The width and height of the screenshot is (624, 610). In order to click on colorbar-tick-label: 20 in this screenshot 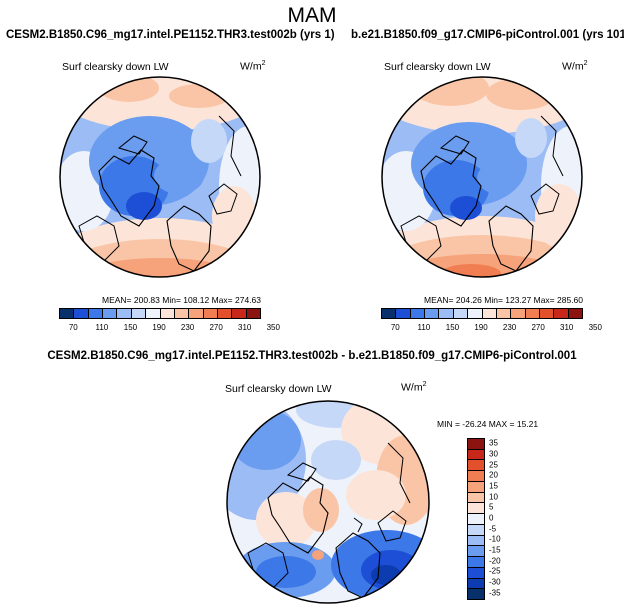, I will do `click(493, 475)`.